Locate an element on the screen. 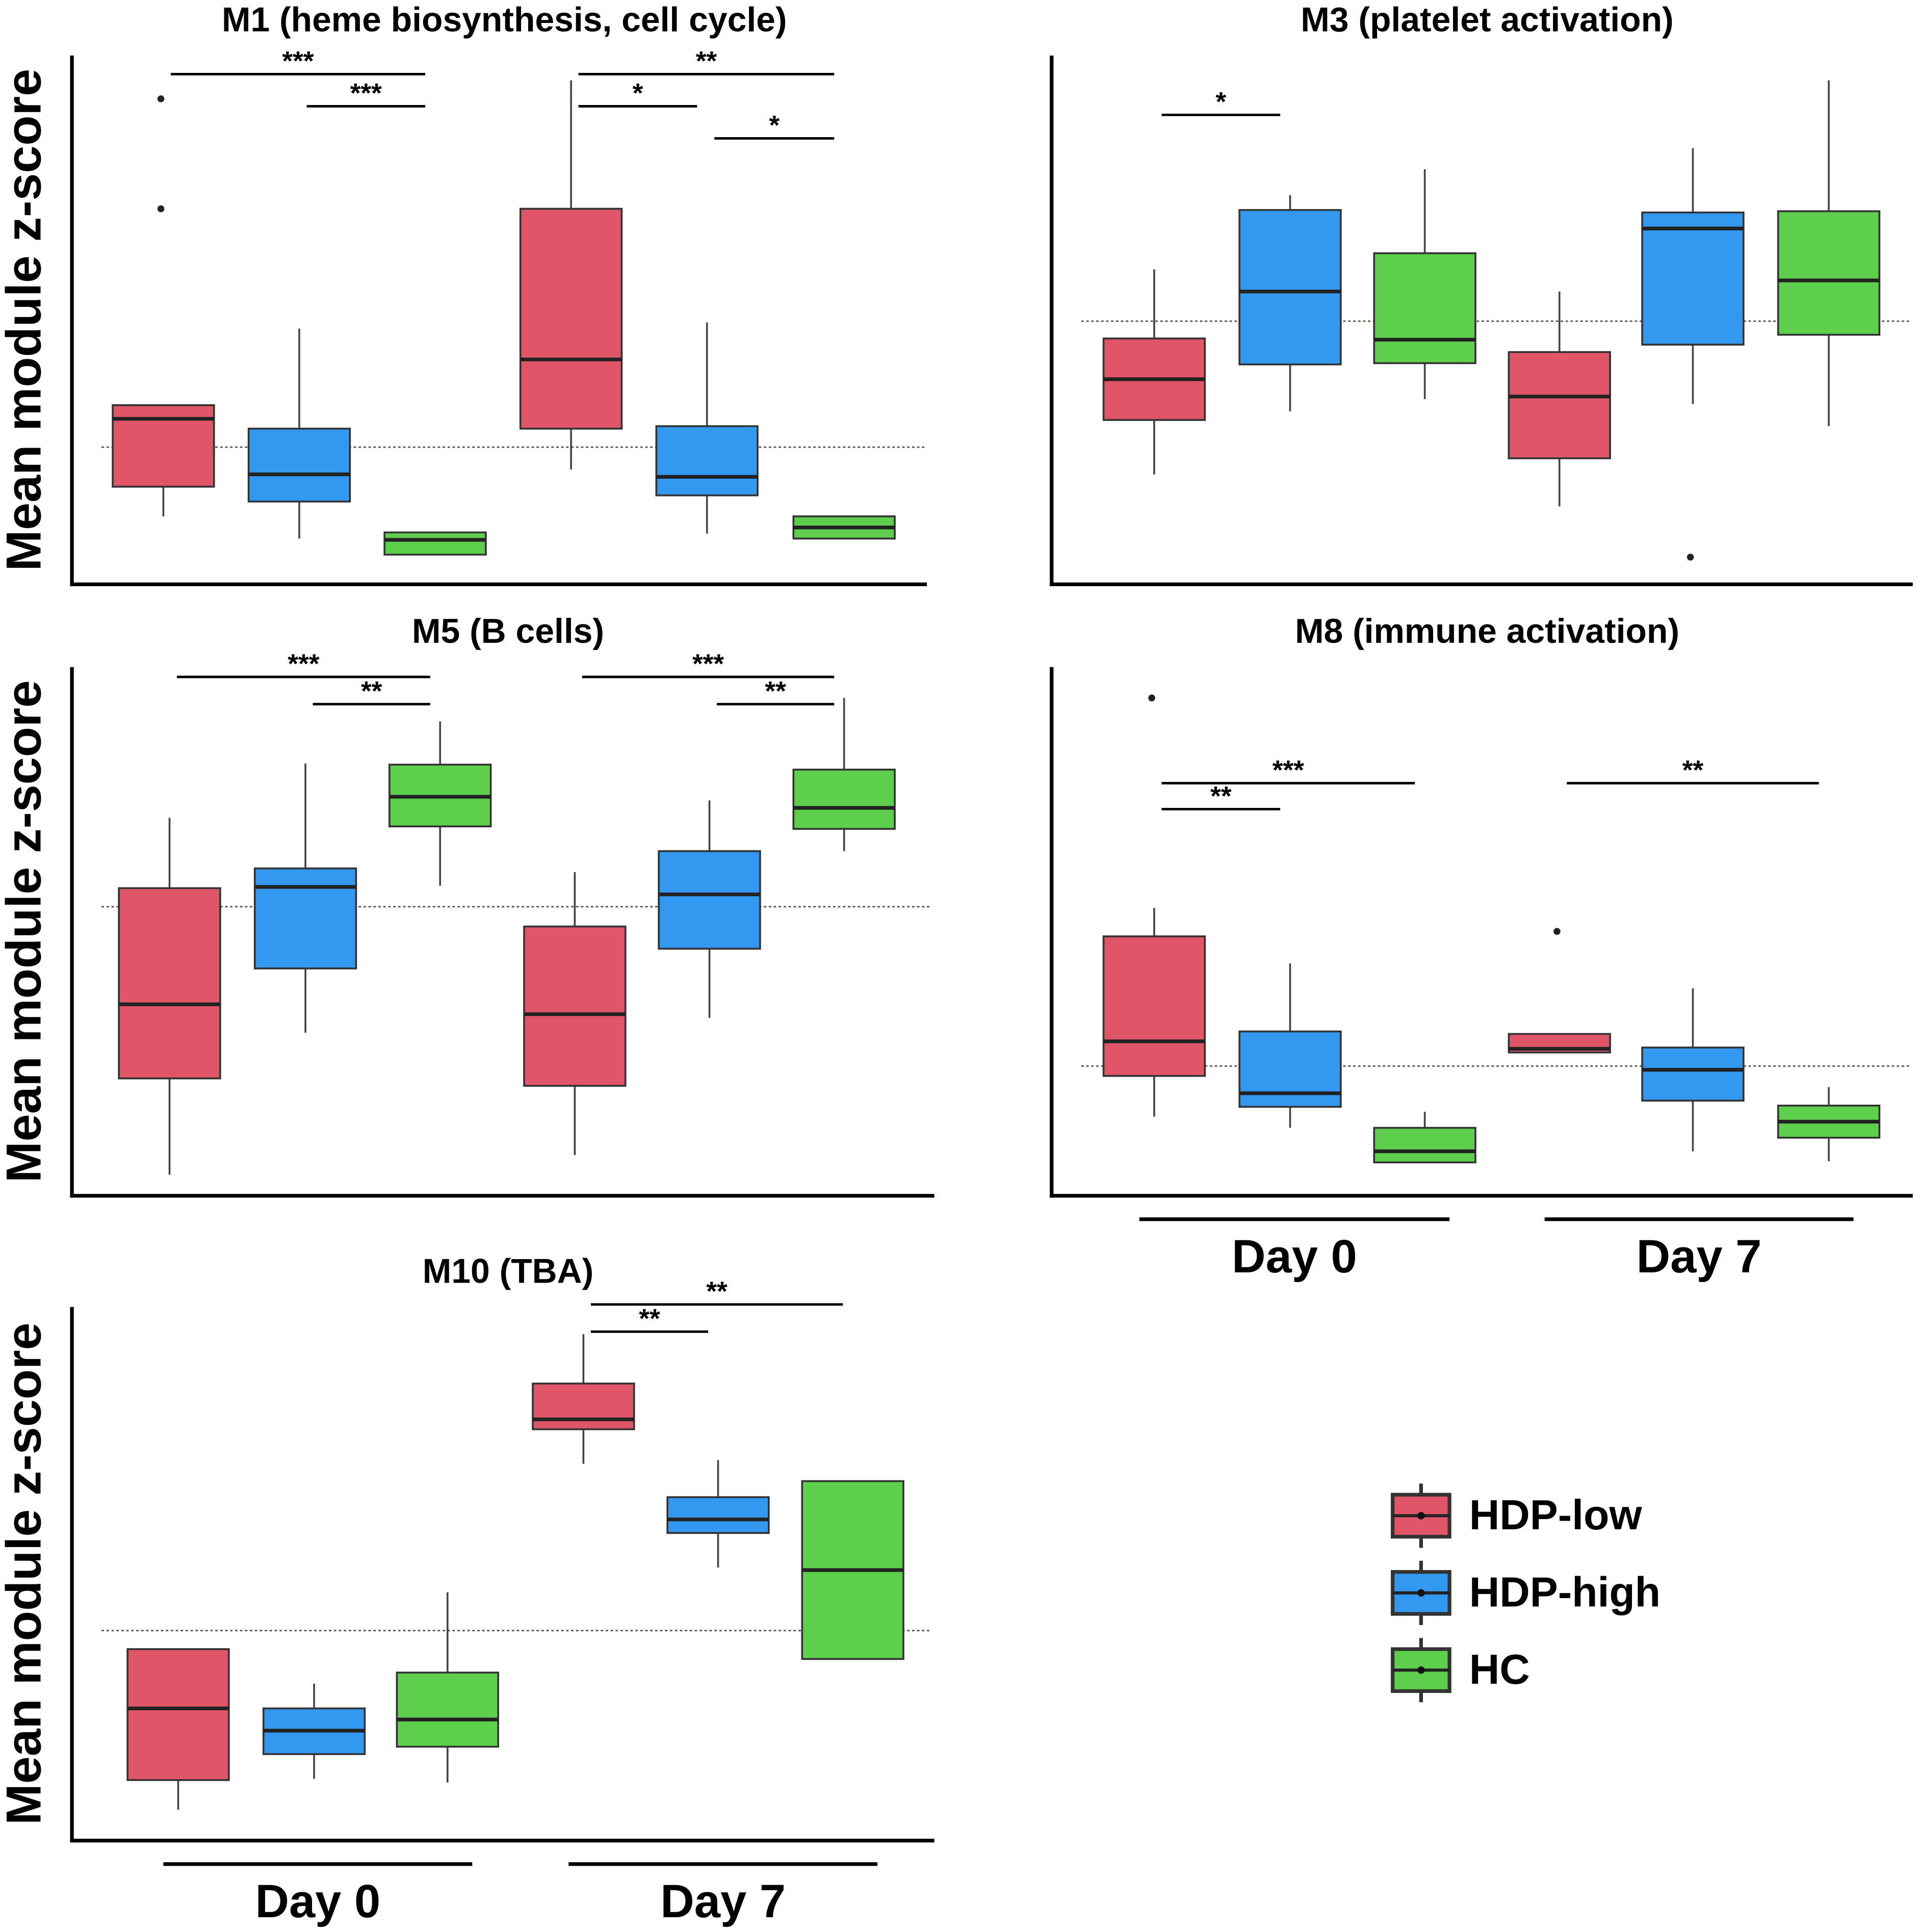  legend-label: HC is located at coordinates (1499, 1669).